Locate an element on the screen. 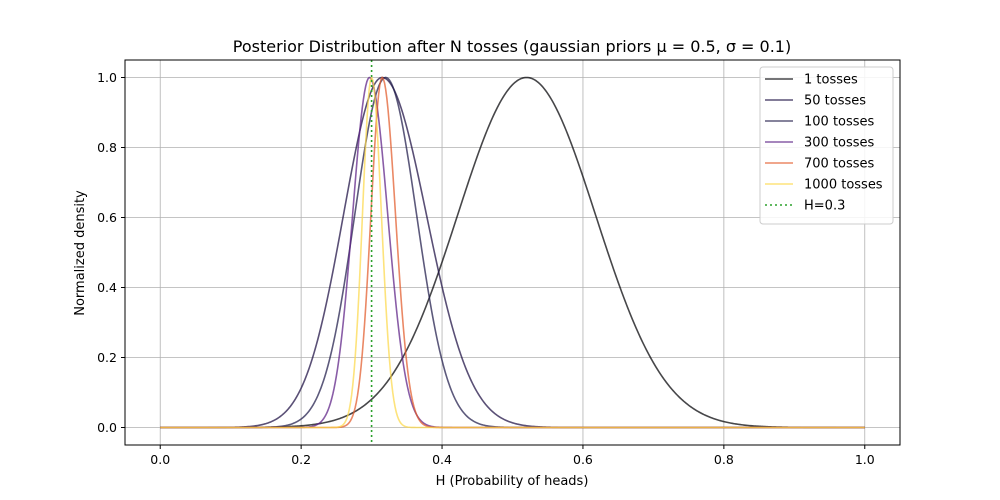 Image resolution: width=1000 pixels, height=500 pixels. legend-label: 300 tosses is located at coordinates (839, 143).